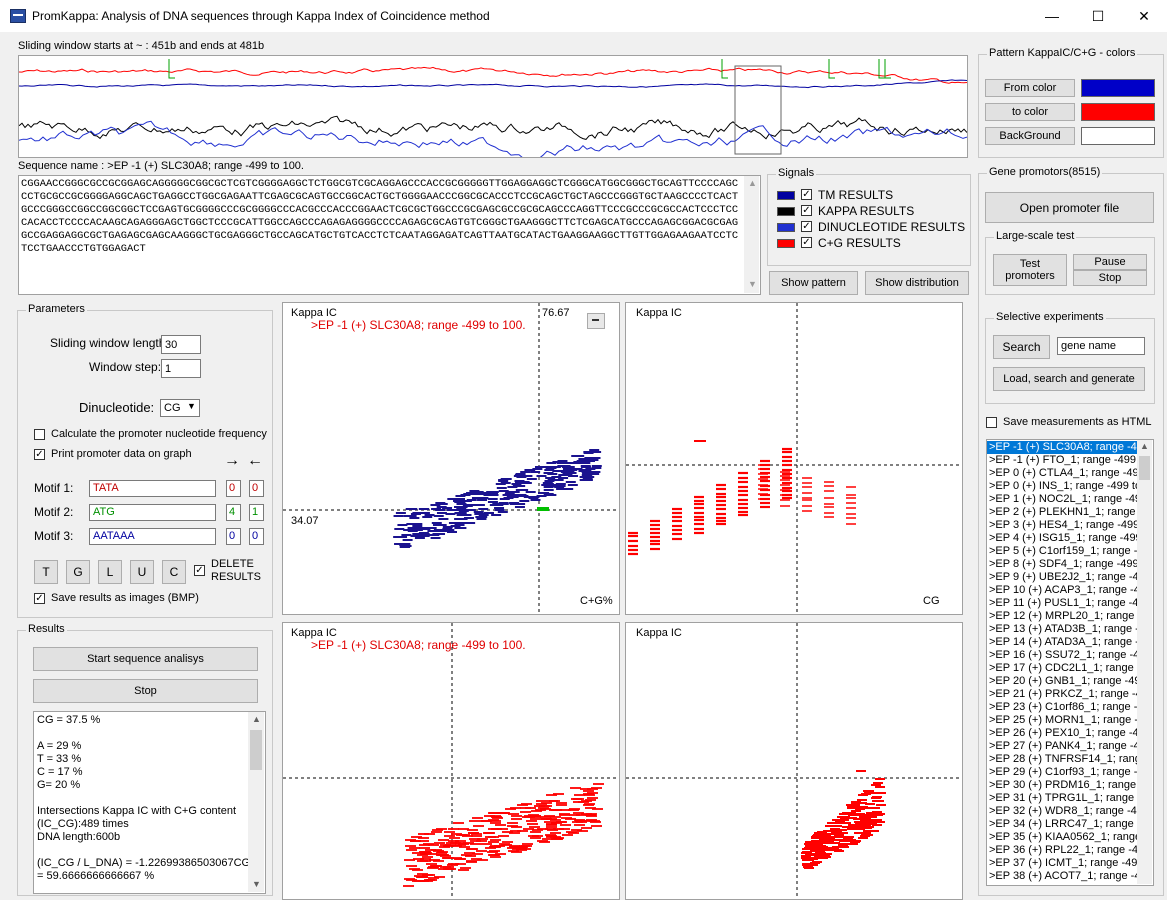  Describe the element at coordinates (1063, 499) in the screenshot. I see `promoter-list-item: >EP 1 (+) NOC2L_1; range -499` at that location.